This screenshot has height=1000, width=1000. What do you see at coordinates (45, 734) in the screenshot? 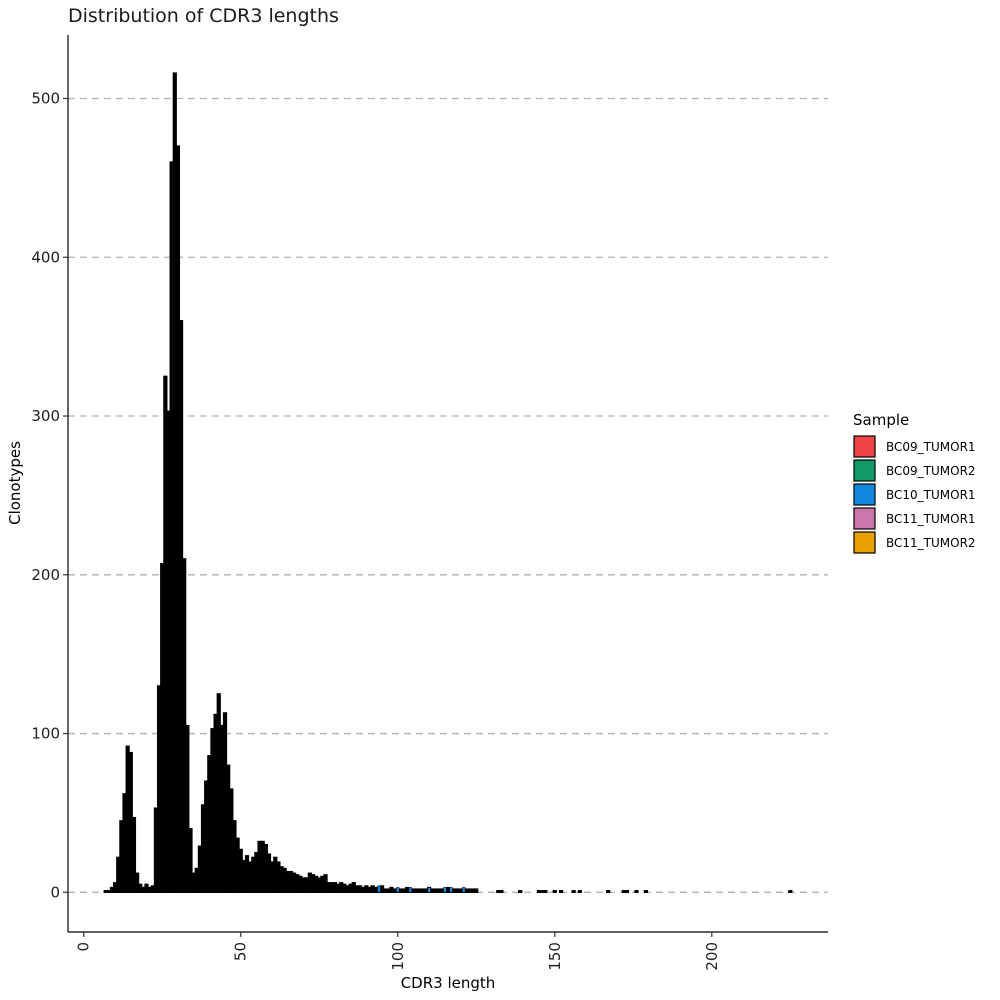
I see `y-tick-label-100: 100` at bounding box center [45, 734].